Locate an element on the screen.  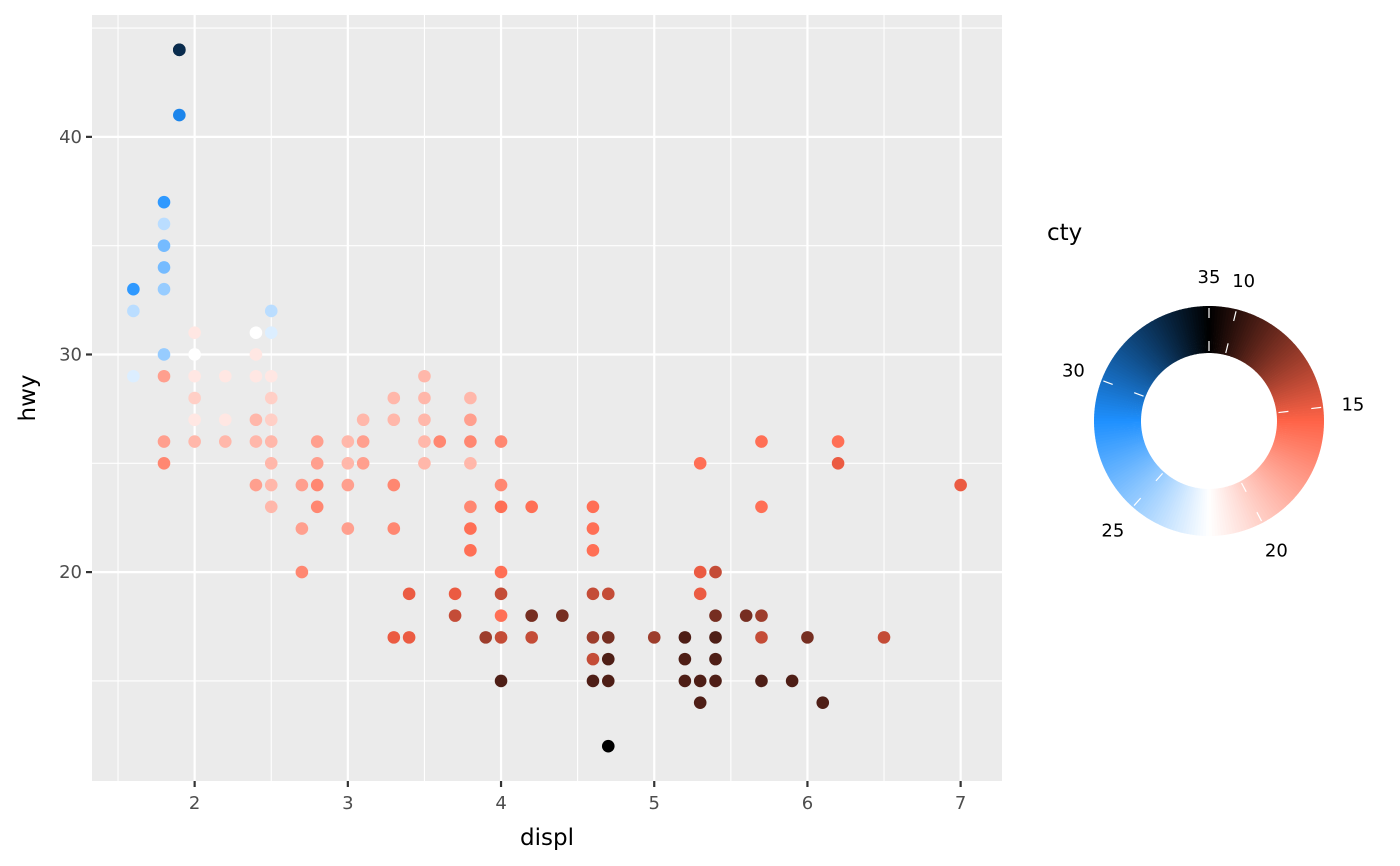
legend-label: 30 is located at coordinates (1073, 371).